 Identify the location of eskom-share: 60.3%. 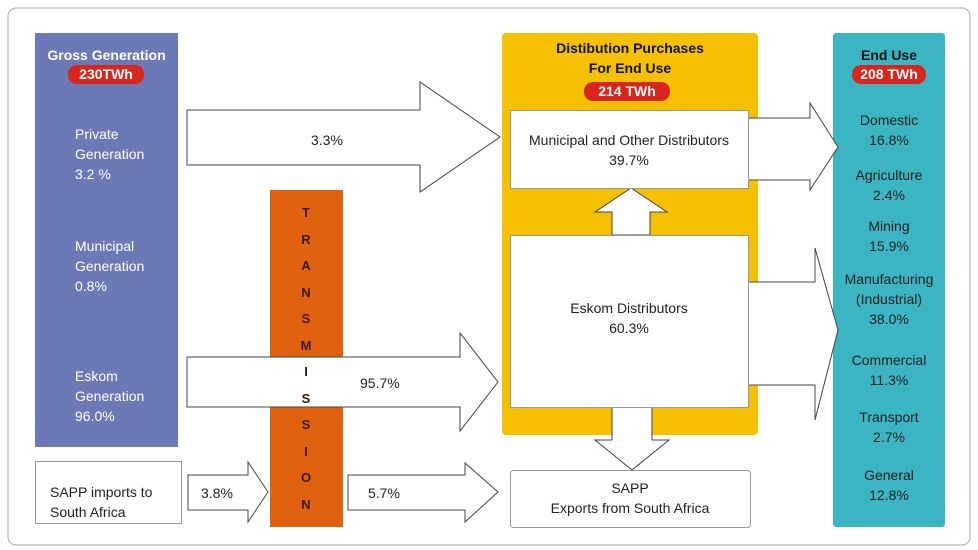
(629, 328).